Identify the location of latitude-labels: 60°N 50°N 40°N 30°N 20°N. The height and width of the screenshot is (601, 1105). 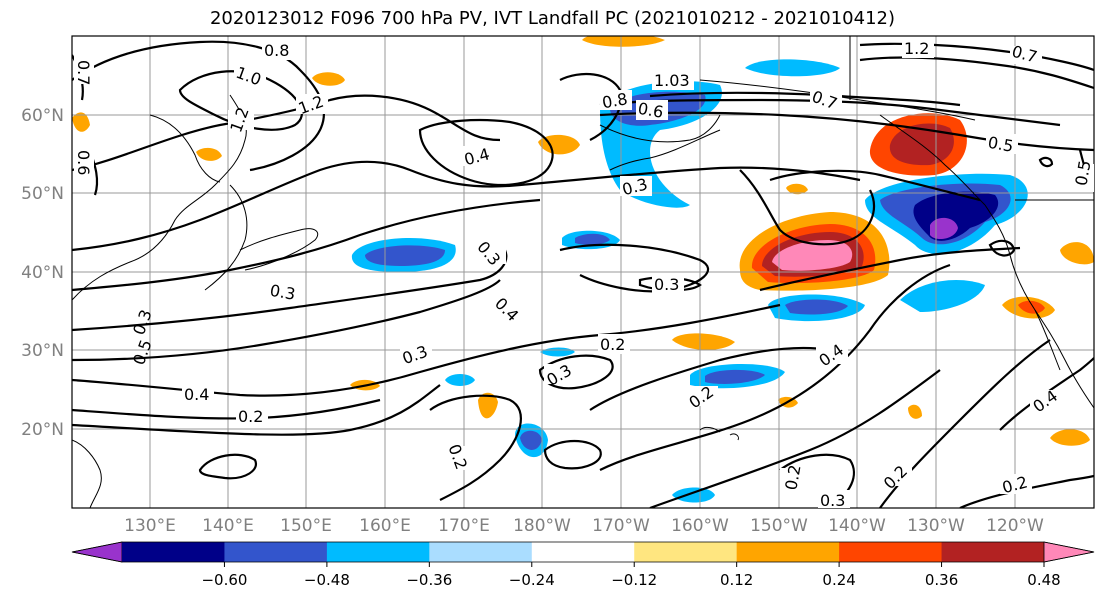
(42, 273).